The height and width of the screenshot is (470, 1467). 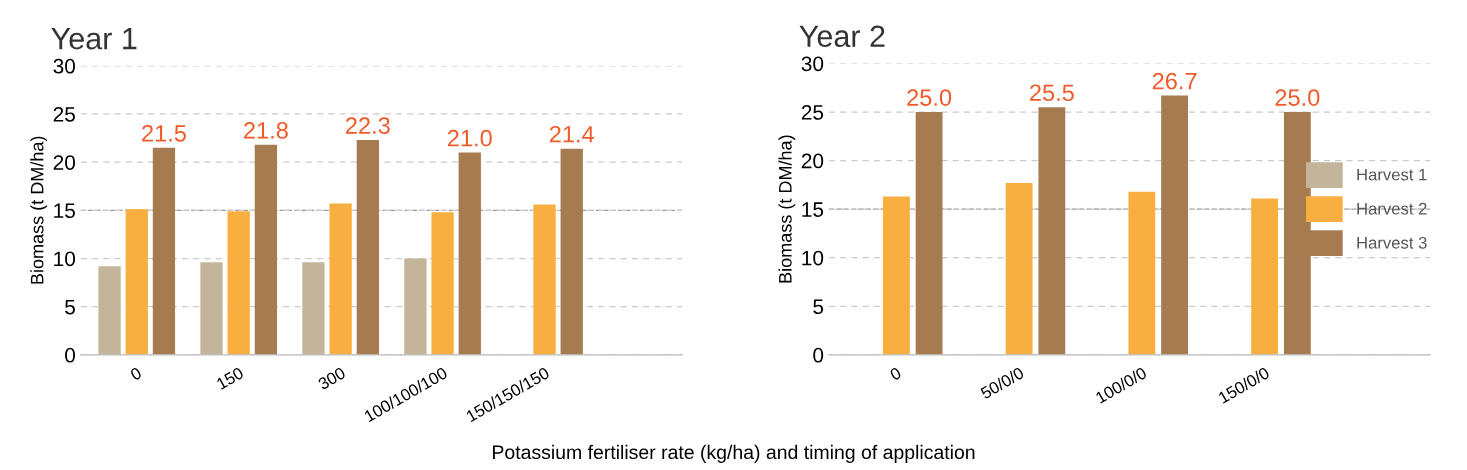 I want to click on chart-title: Year 2, so click(x=842, y=36).